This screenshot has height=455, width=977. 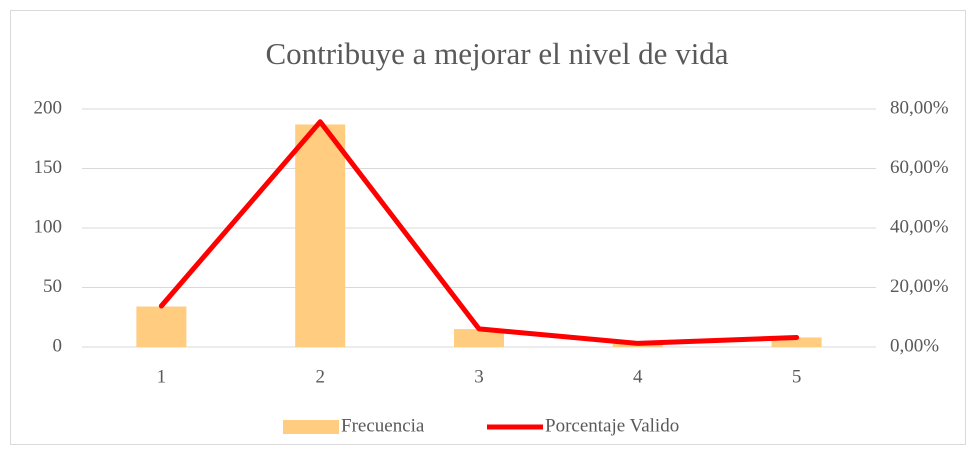 I want to click on y-tick-label: 200, so click(x=48, y=107).